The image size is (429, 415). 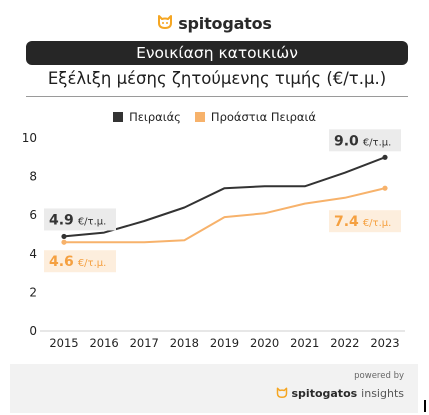 I want to click on x-tick-label: 2016, so click(x=103, y=343).